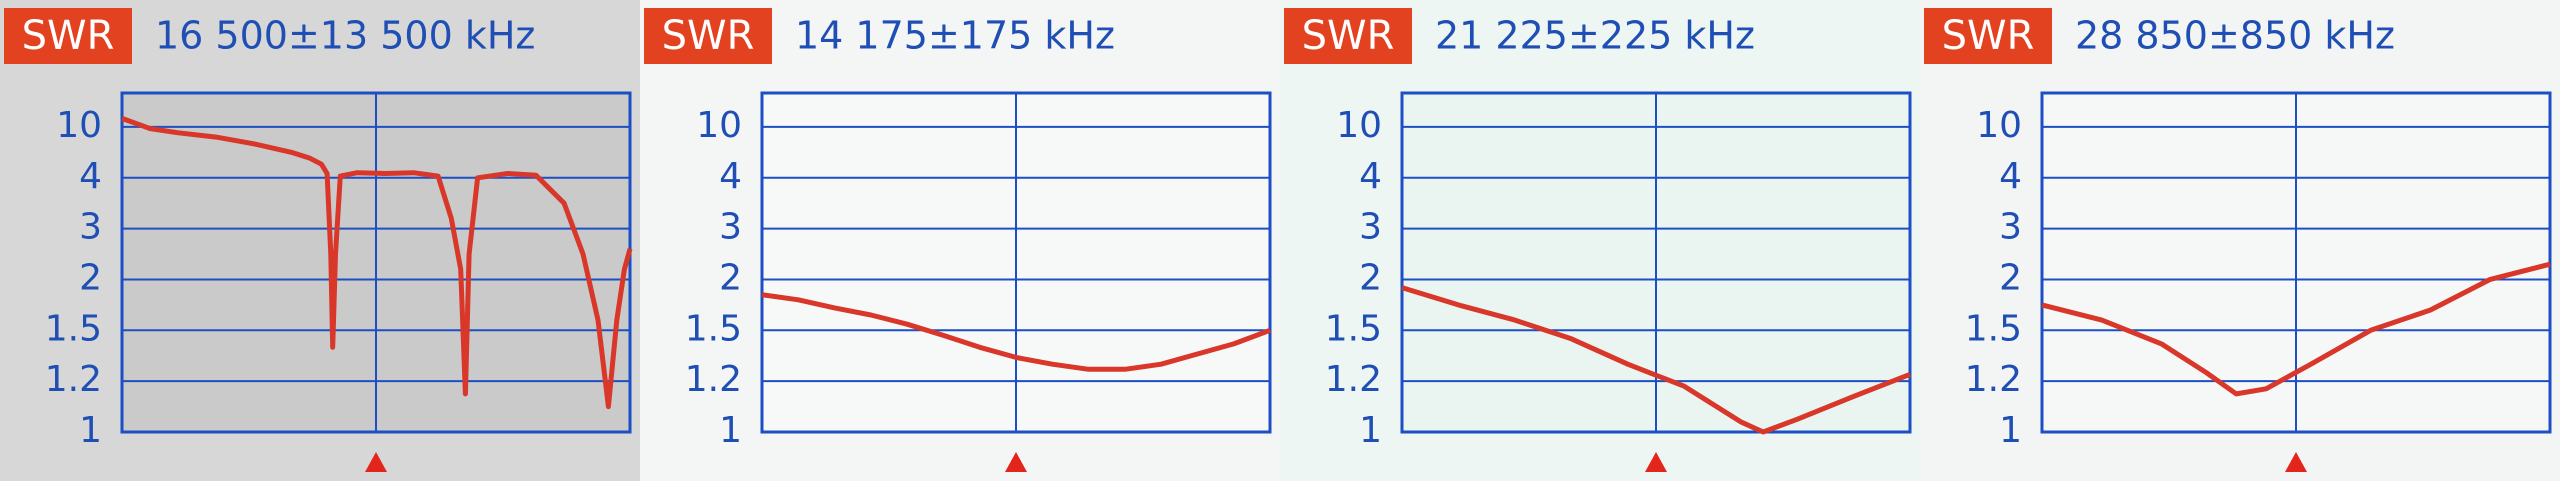 The height and width of the screenshot is (481, 2560). I want to click on chart-title: 21 225±225 kHz, so click(1595, 36).